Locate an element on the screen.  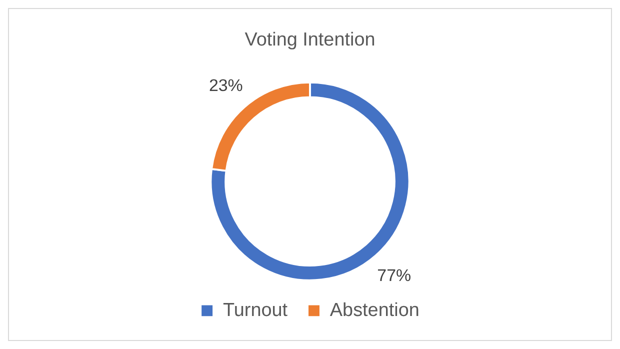
data-label: 23% is located at coordinates (225, 85).